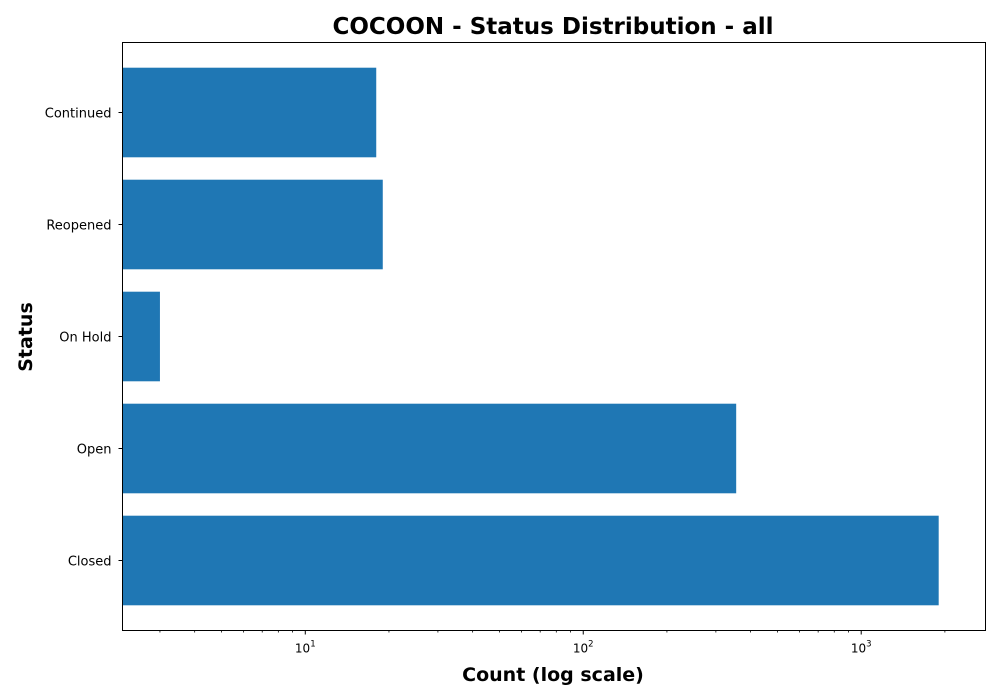 Image resolution: width=1000 pixels, height=700 pixels. I want to click on y-tick-label-continued: Continued, so click(78, 114).